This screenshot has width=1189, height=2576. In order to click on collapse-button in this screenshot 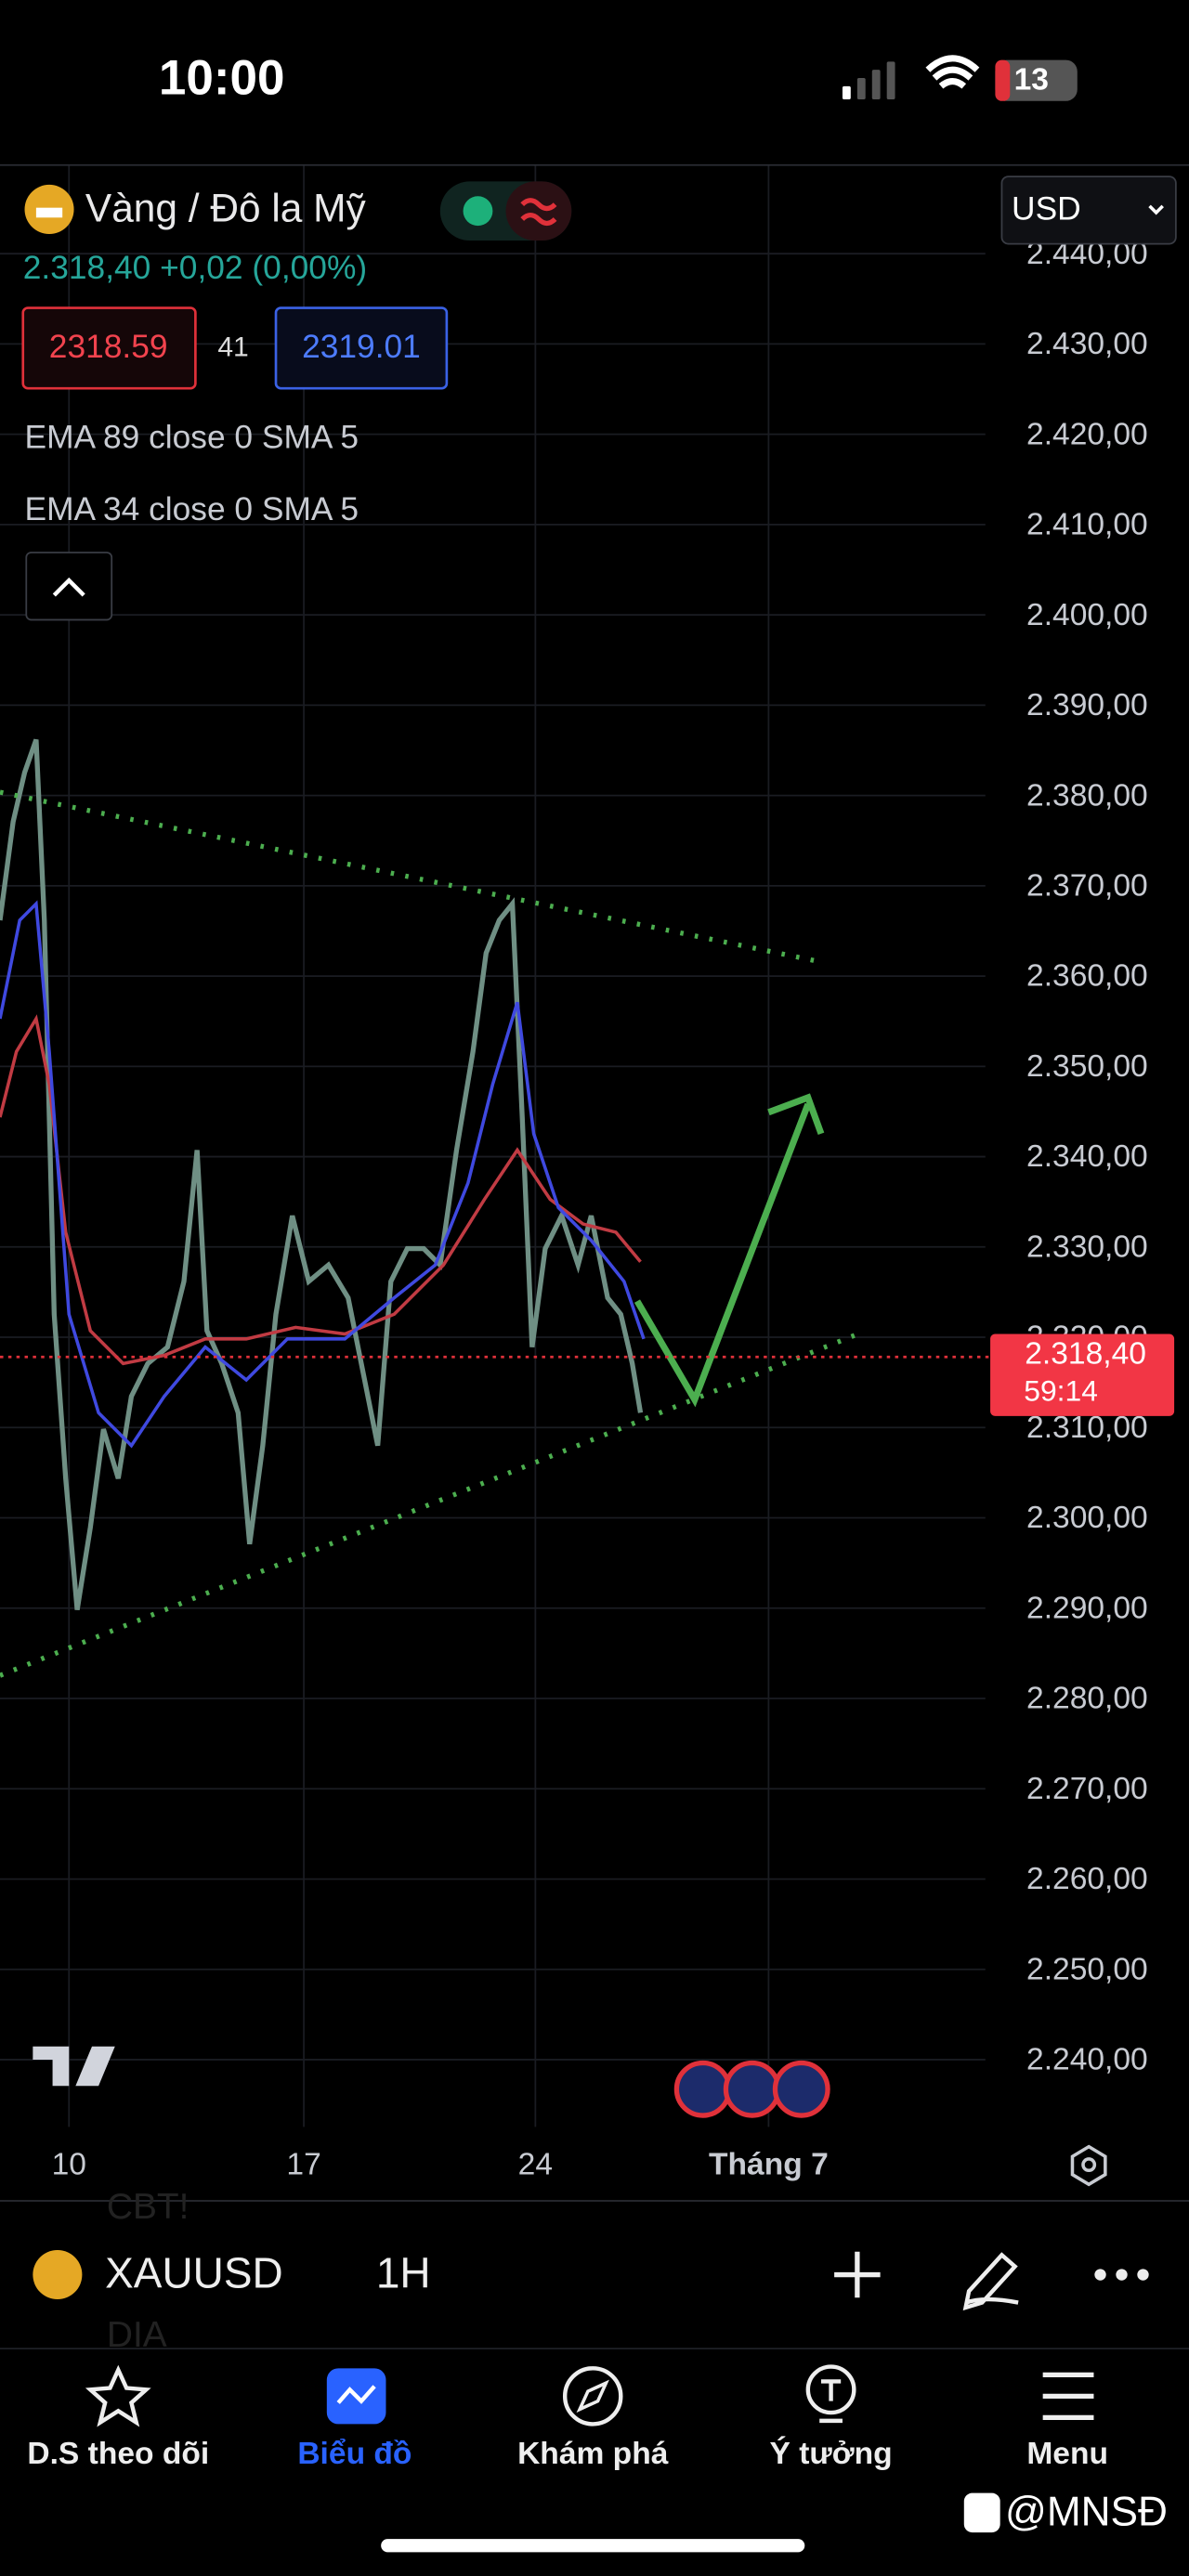, I will do `click(69, 586)`.